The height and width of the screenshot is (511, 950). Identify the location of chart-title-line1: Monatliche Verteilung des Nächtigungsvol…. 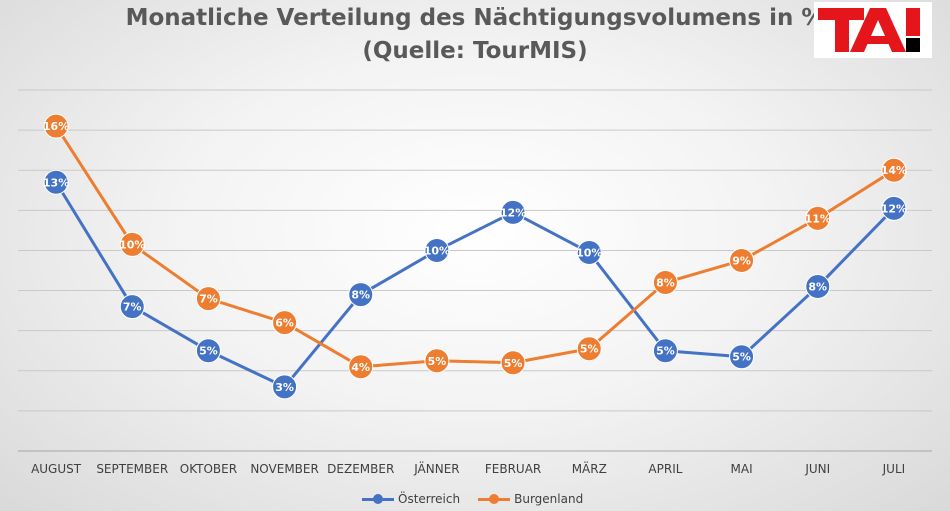
(475, 18).